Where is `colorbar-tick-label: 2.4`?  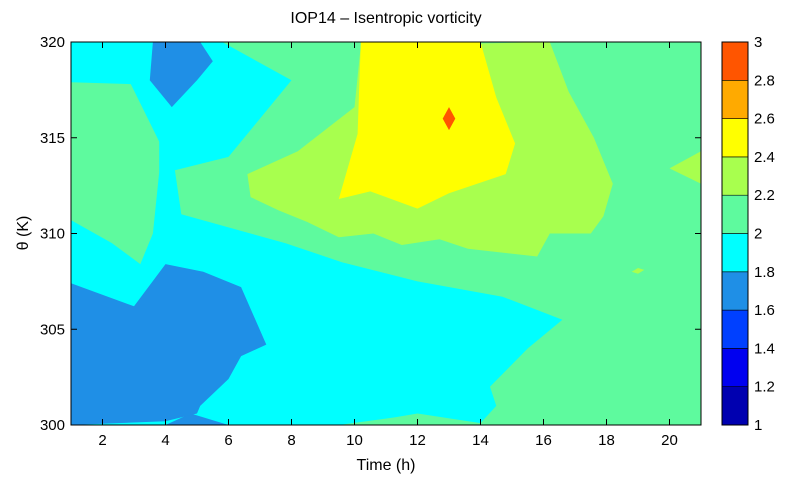
colorbar-tick-label: 2.4 is located at coordinates (764, 157).